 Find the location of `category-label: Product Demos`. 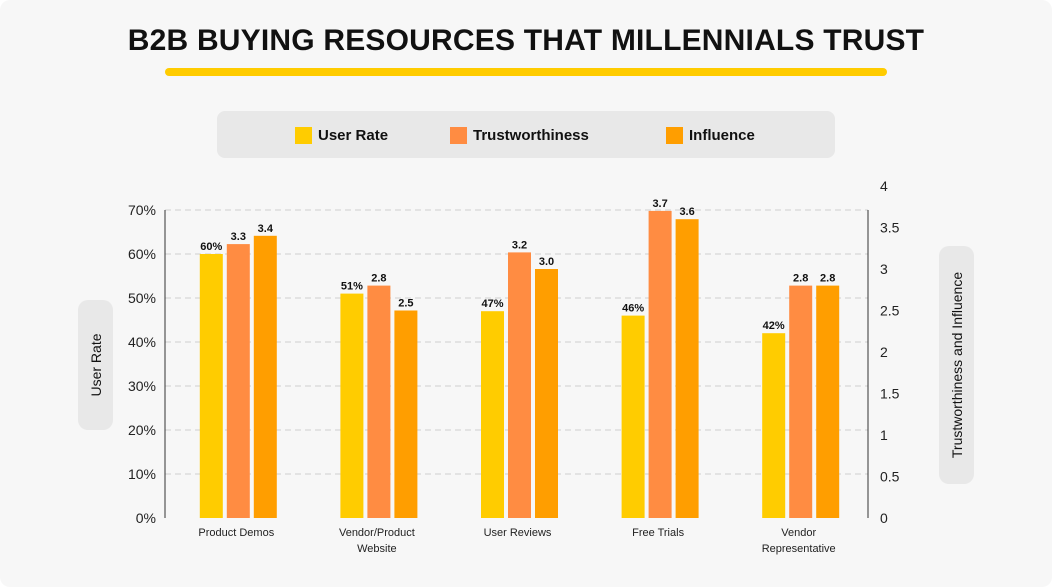

category-label: Product Demos is located at coordinates (236, 533).